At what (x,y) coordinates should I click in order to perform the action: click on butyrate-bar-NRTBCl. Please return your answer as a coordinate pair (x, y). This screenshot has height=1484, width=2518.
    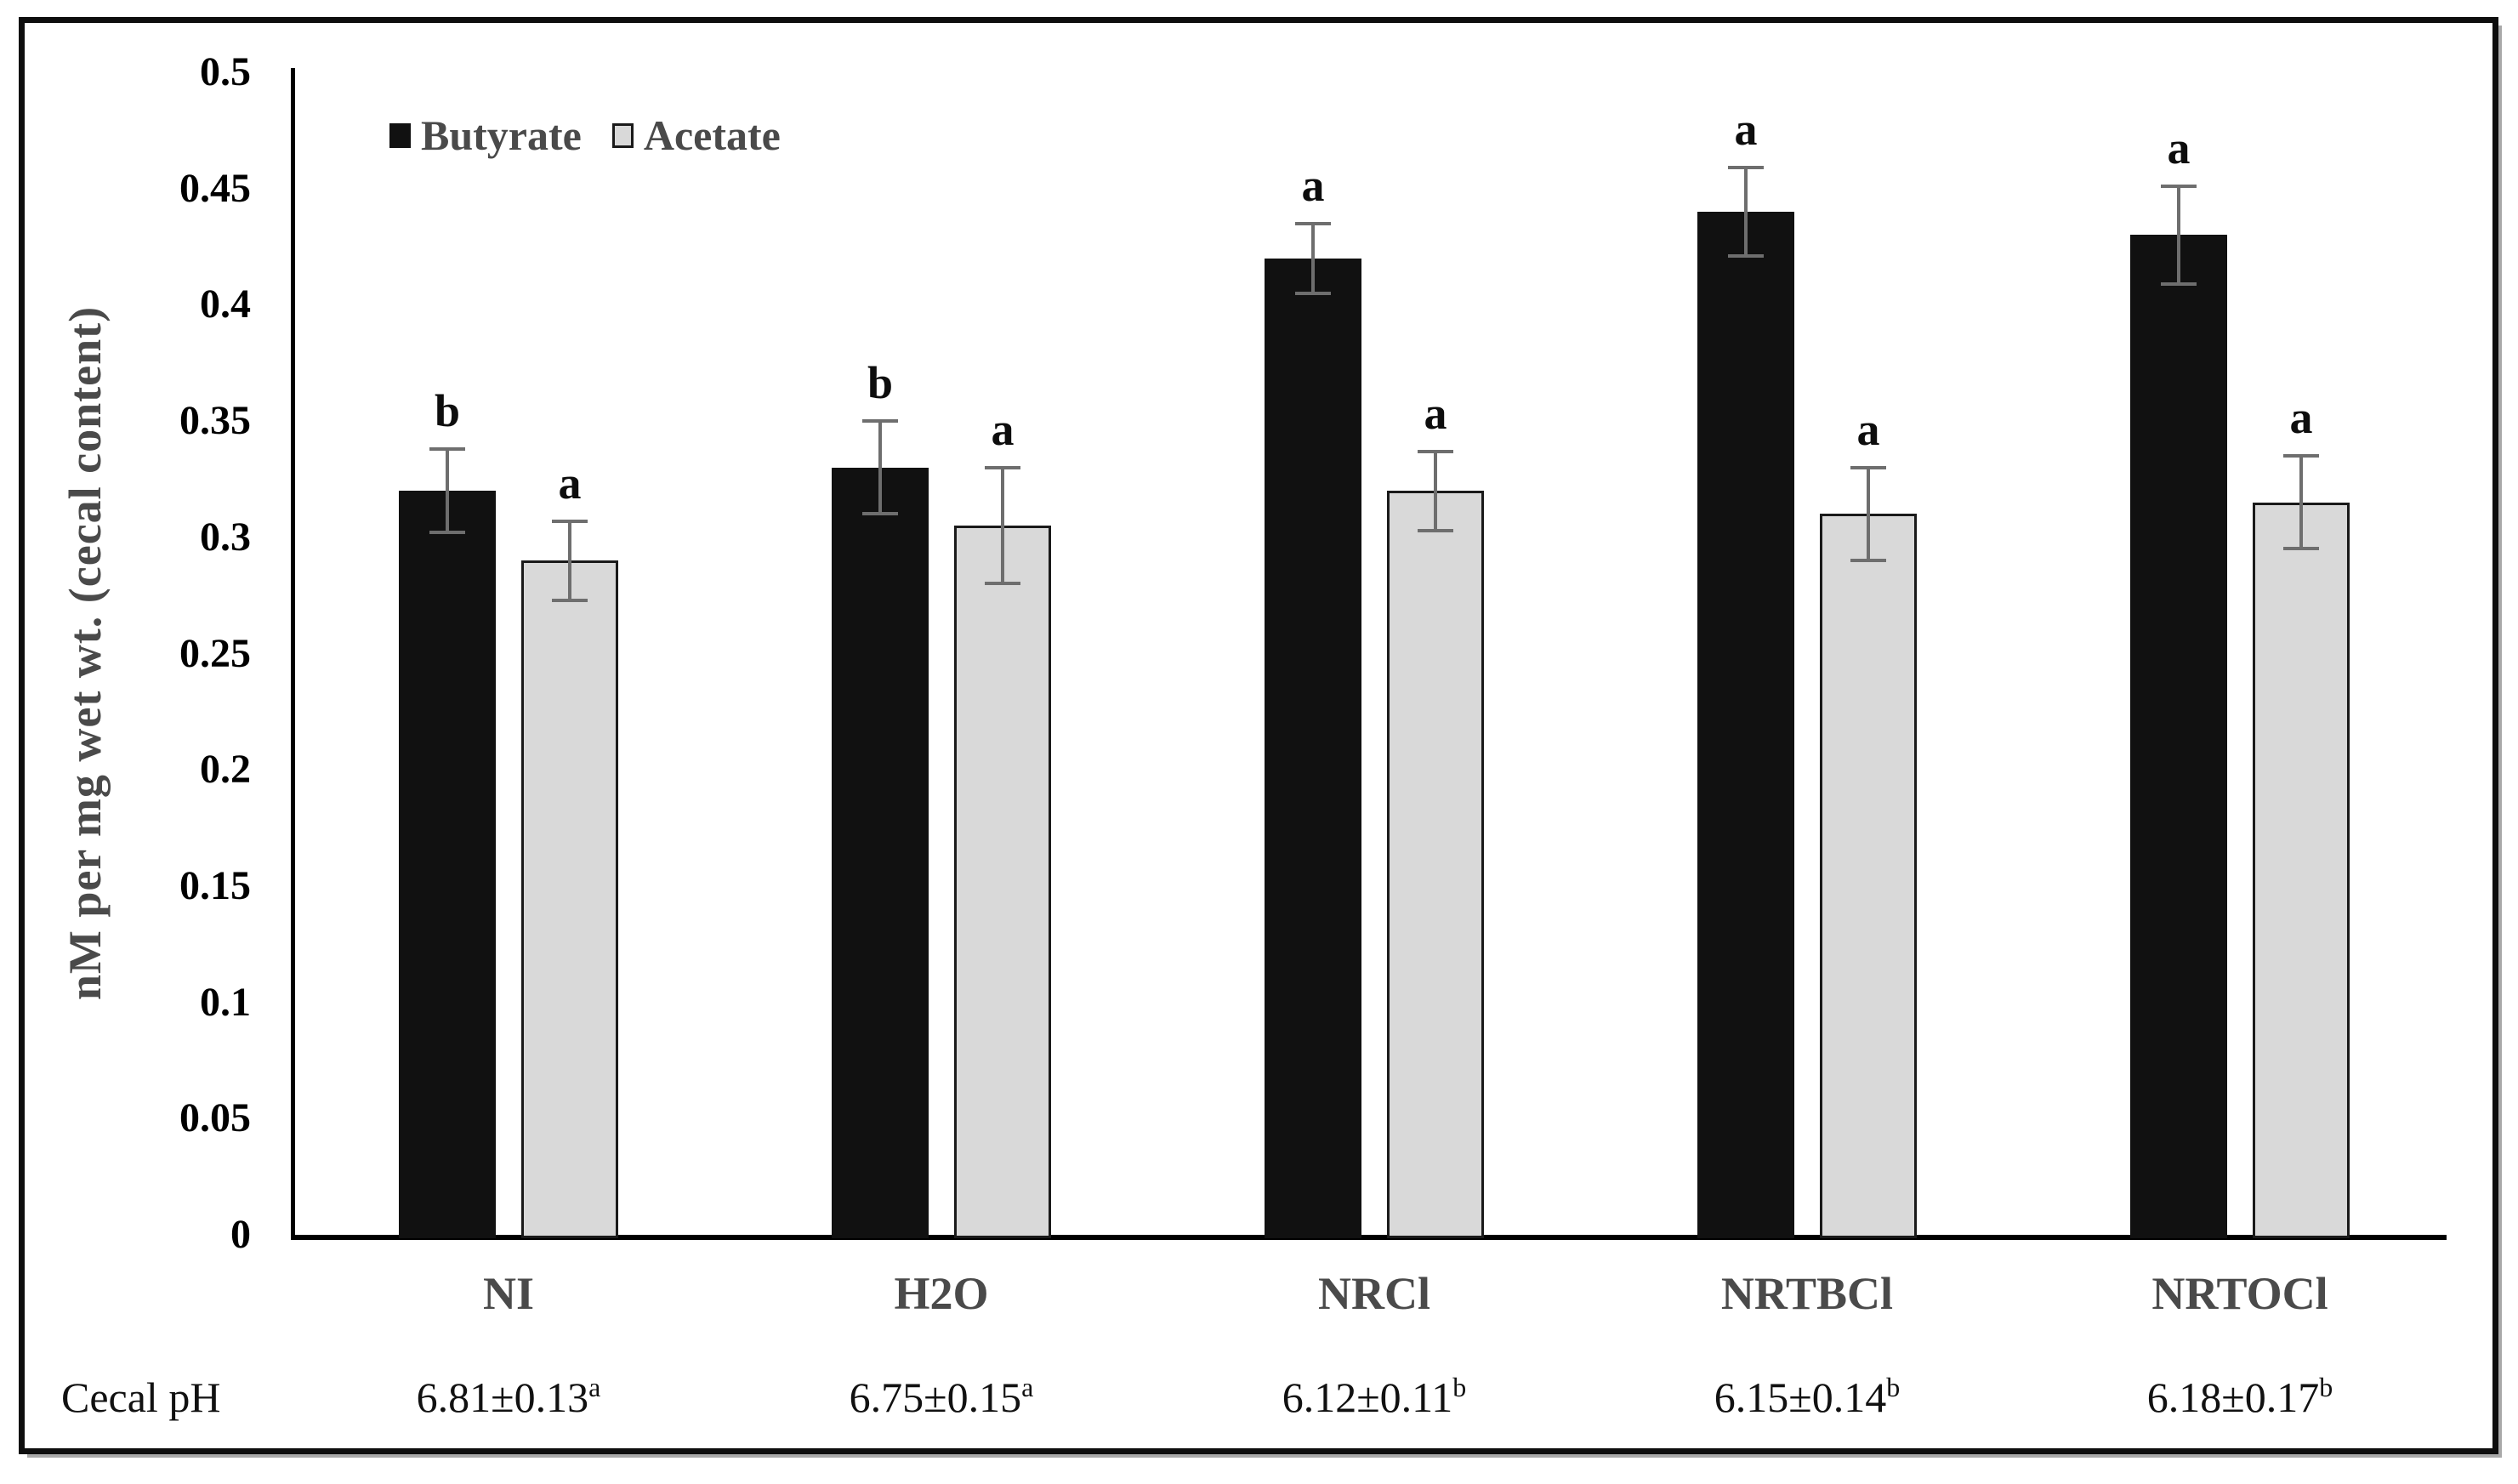
    Looking at the image, I should click on (1745, 725).